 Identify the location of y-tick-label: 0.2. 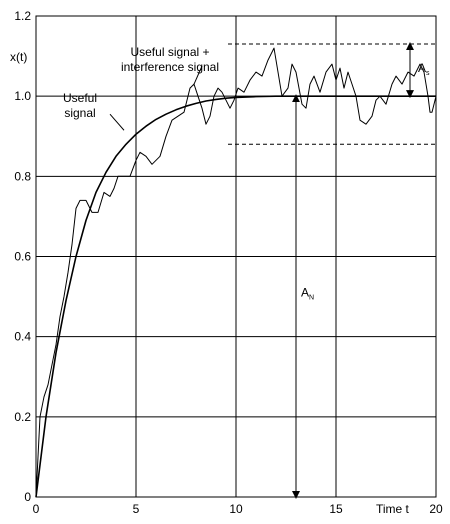
(22, 417).